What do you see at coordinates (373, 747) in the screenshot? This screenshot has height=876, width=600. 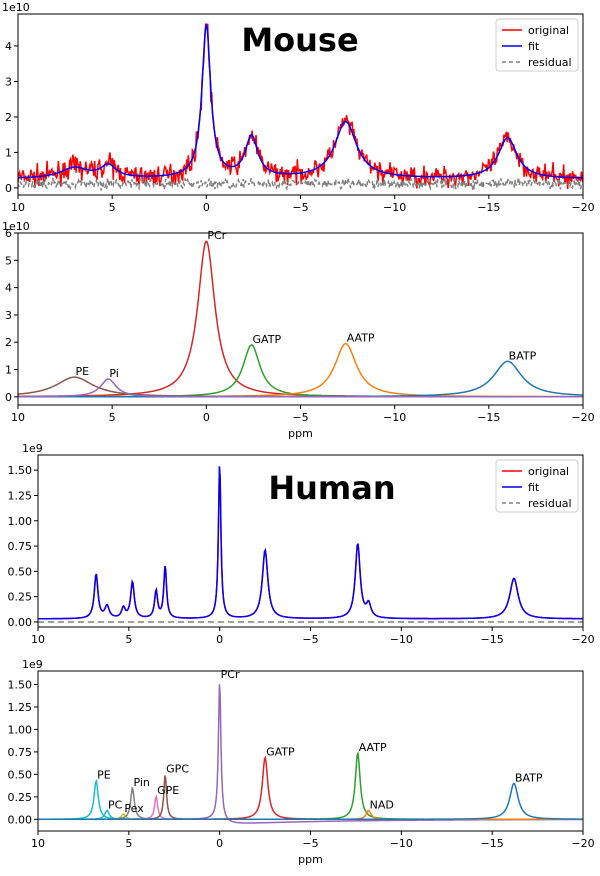 I see `peak-label-AATP: AATP` at bounding box center [373, 747].